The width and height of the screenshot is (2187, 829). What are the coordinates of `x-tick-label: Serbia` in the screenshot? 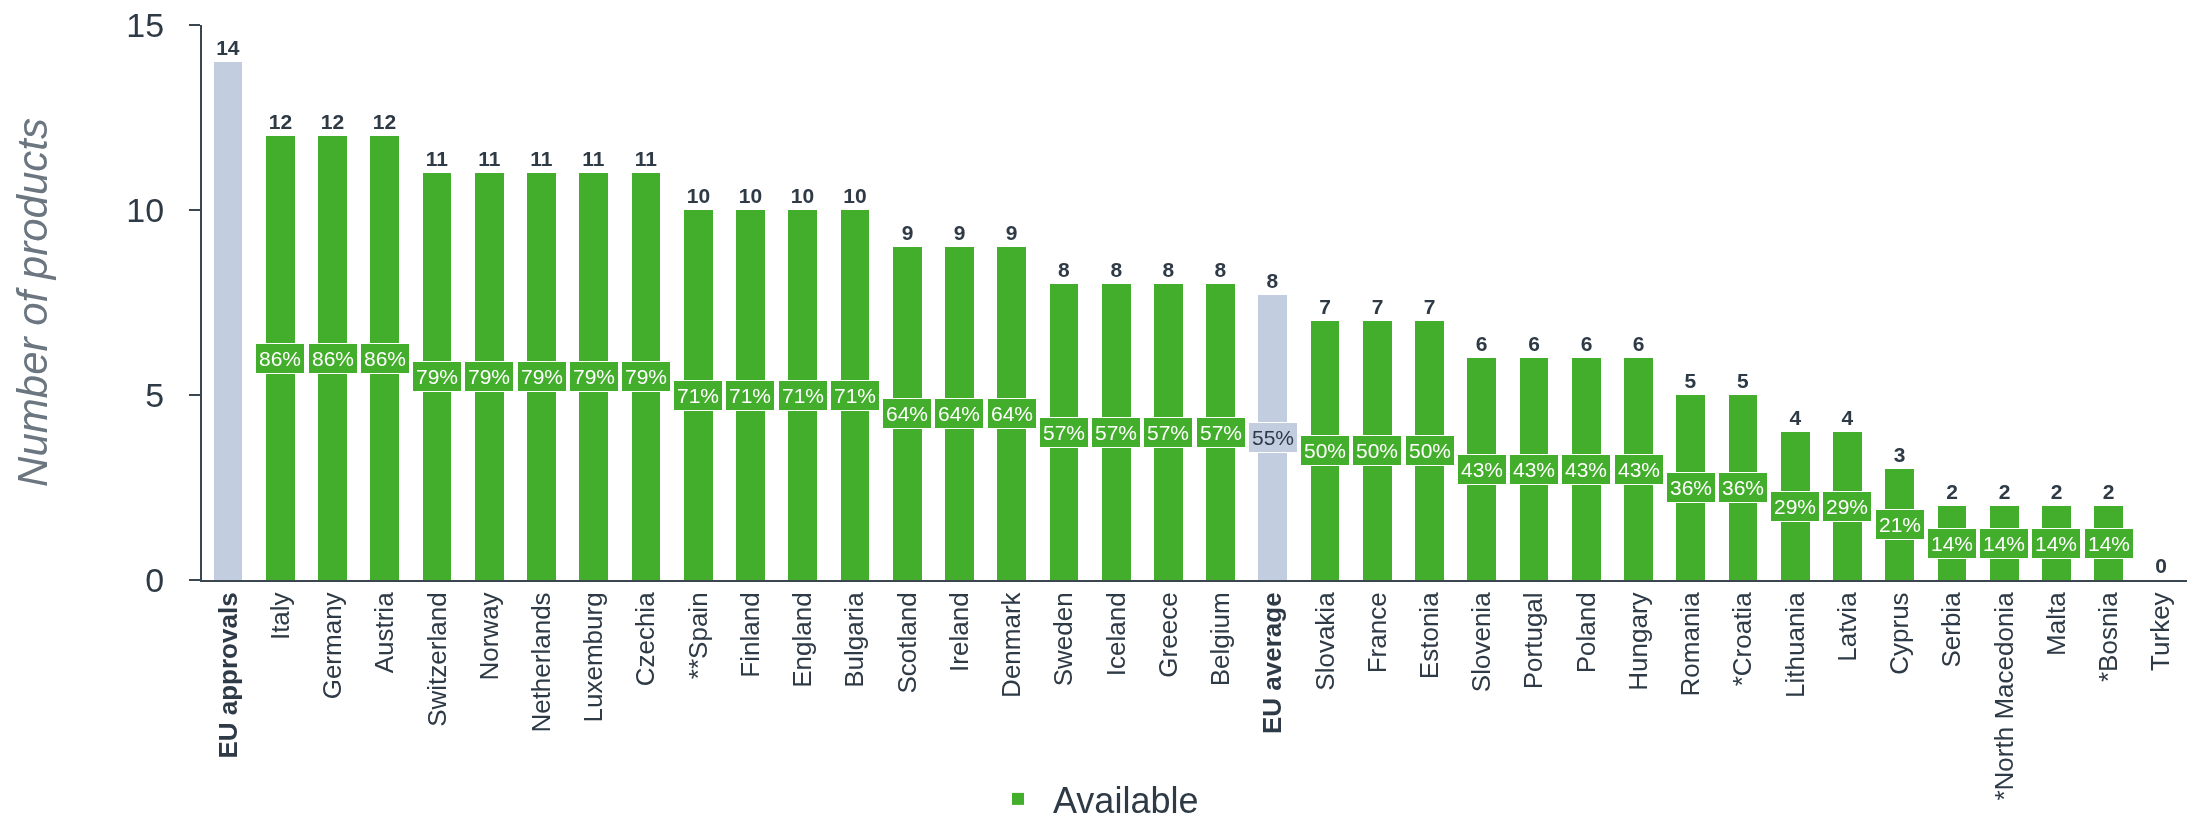 It's located at (1951, 629).